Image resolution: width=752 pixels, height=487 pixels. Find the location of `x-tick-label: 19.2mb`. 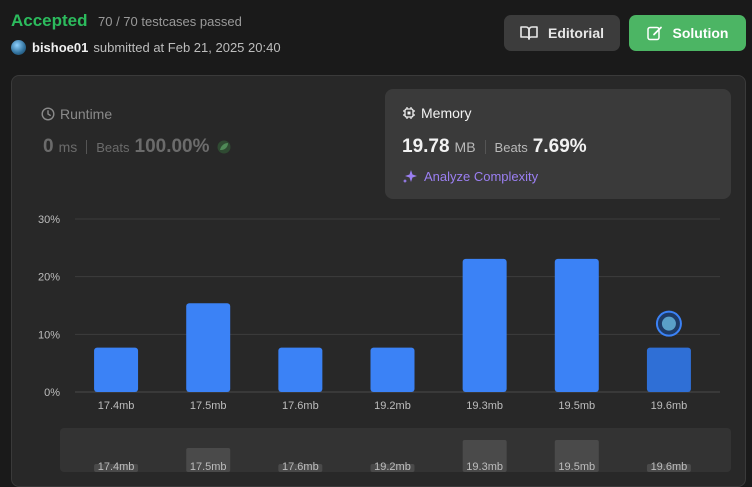

x-tick-label: 19.2mb is located at coordinates (392, 406).